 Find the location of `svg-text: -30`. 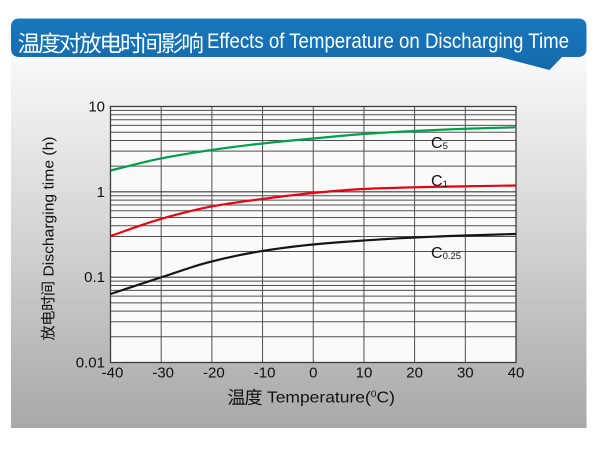

svg-text: -30 is located at coordinates (163, 373).